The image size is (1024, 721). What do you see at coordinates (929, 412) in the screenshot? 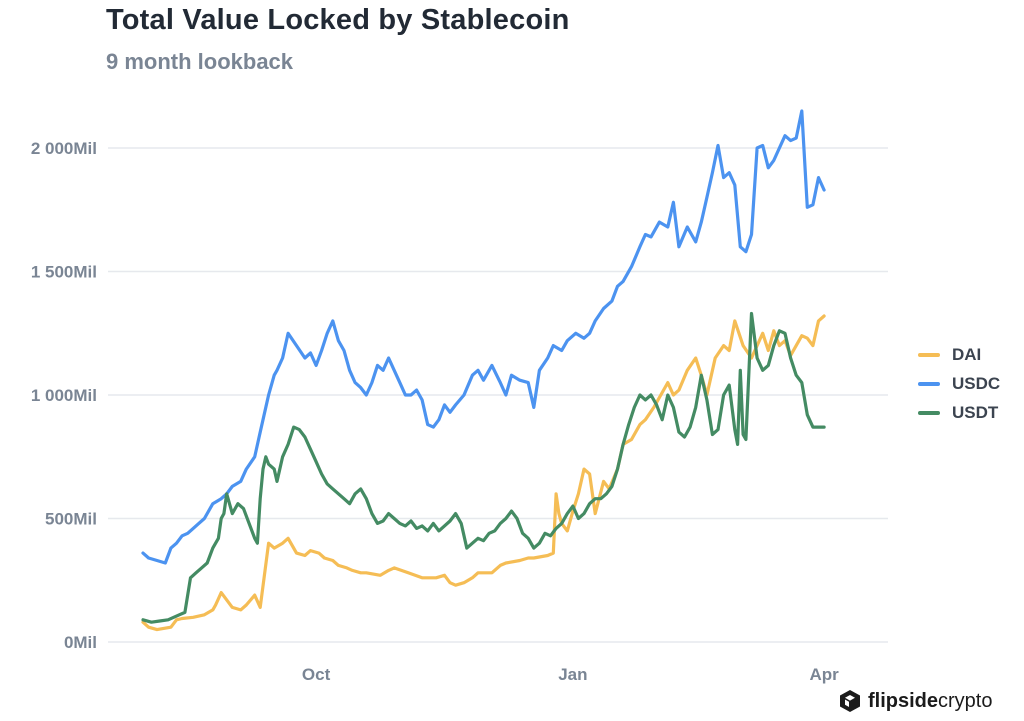
I see `legend-swatch-usdt` at bounding box center [929, 412].